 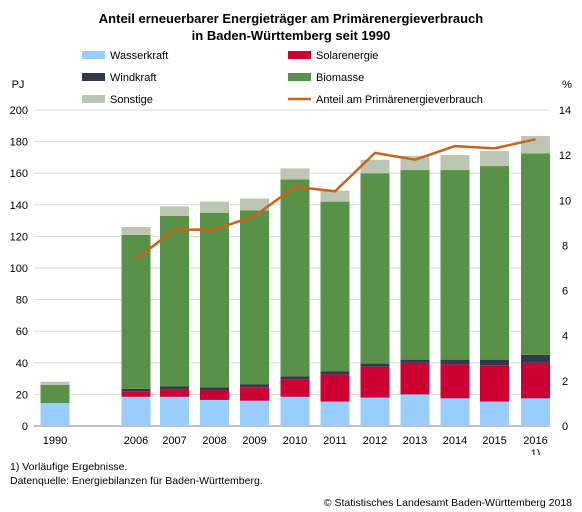 I want to click on bar-biomasse-2011, so click(x=335, y=286).